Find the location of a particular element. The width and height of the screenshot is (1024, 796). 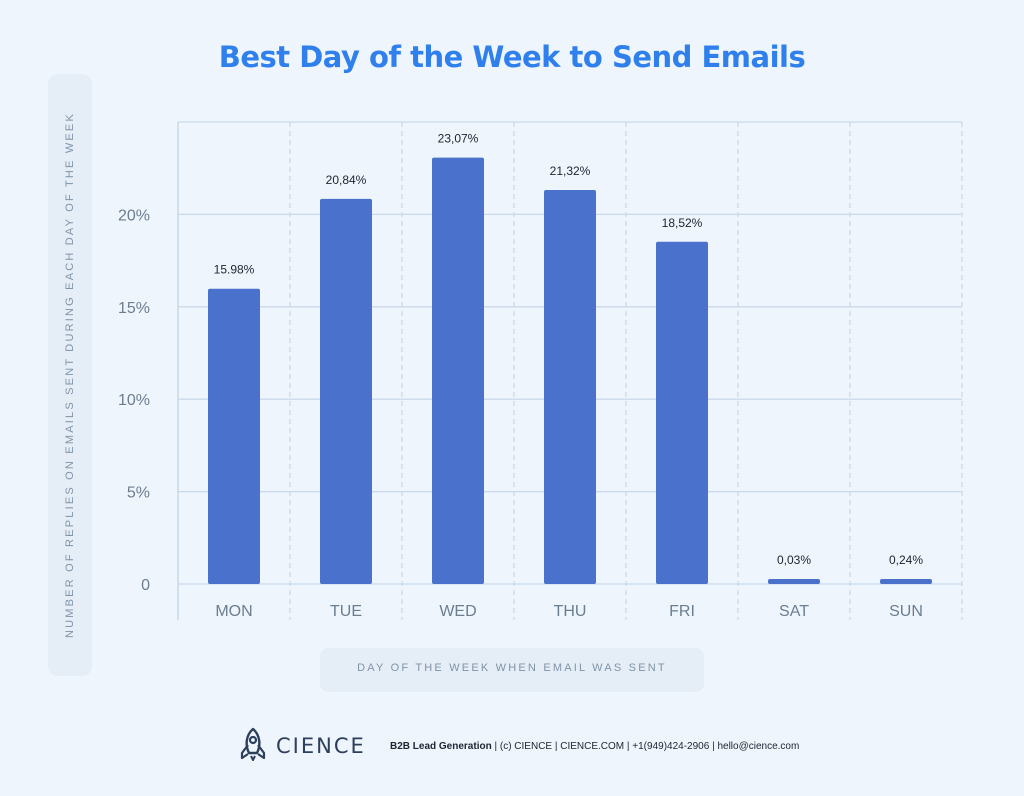

data-label-tue: 20,84% is located at coordinates (346, 180).